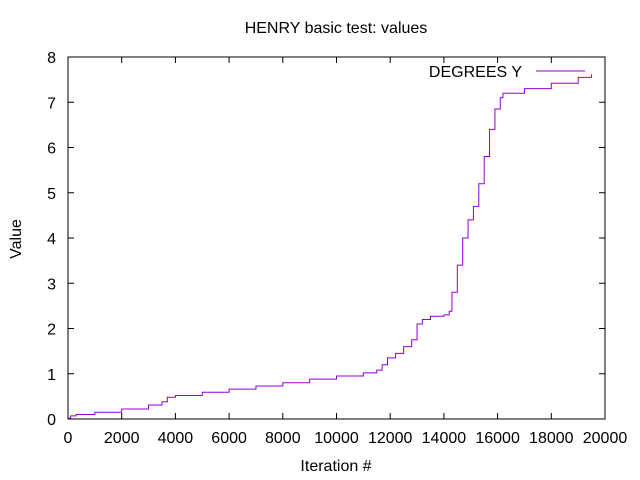 The width and height of the screenshot is (640, 480). I want to click on x-tick-label: 0, so click(68, 438).